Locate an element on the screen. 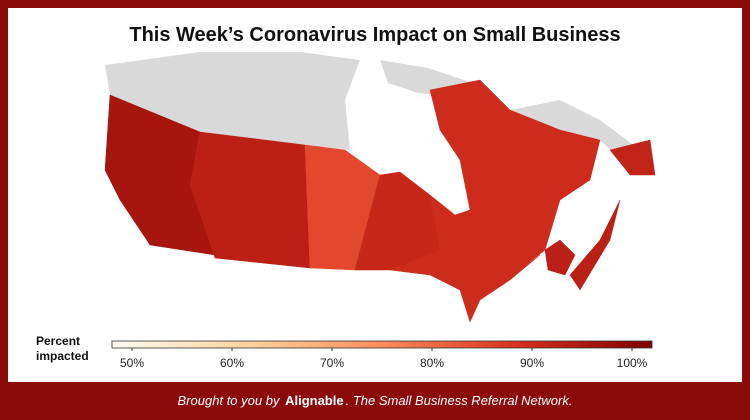 Image resolution: width=750 pixels, height=420 pixels. colorbar-tick-label: 60% is located at coordinates (232, 363).